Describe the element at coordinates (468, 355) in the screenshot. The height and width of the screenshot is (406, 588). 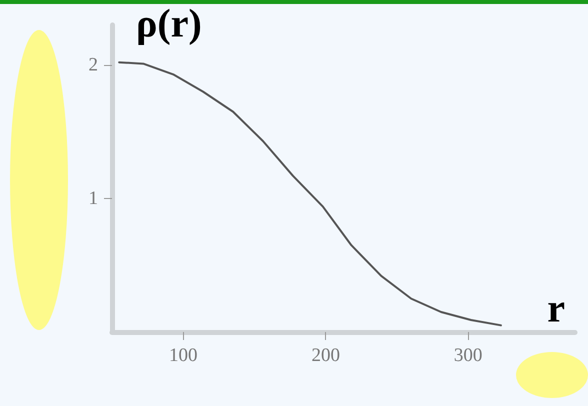
I see `x-tick-label: 300` at that location.